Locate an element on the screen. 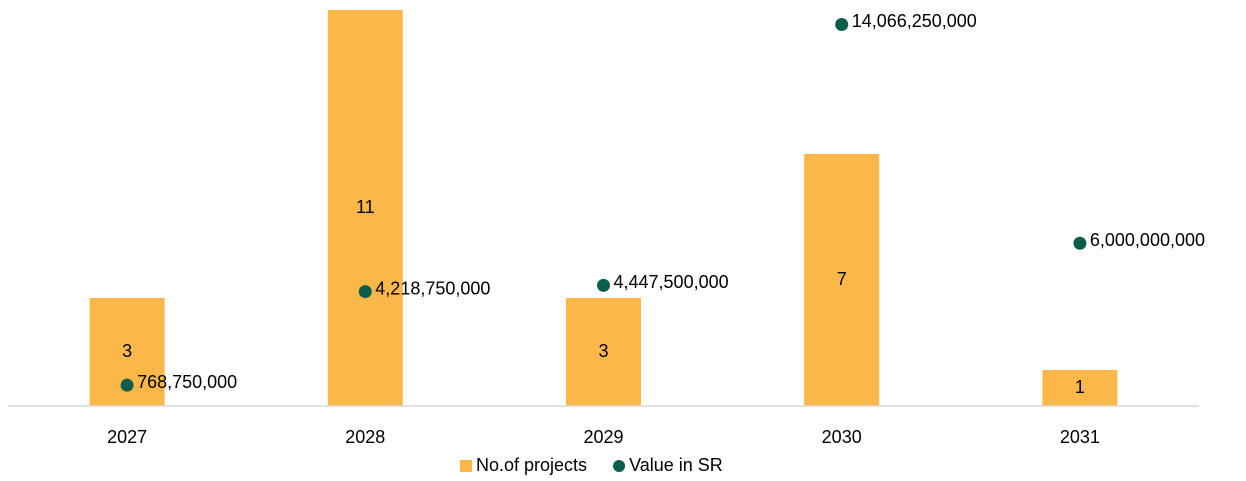  bar-label: 1 is located at coordinates (1080, 387).